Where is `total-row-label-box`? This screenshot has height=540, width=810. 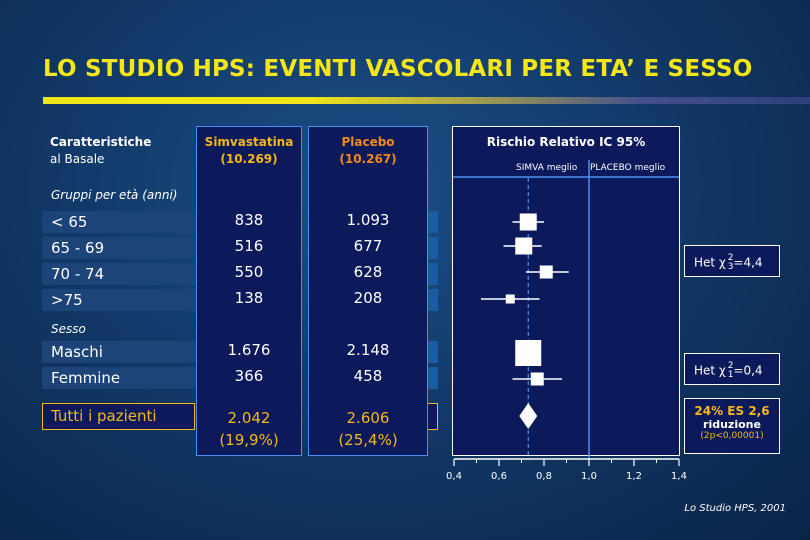 total-row-label-box is located at coordinates (118, 416).